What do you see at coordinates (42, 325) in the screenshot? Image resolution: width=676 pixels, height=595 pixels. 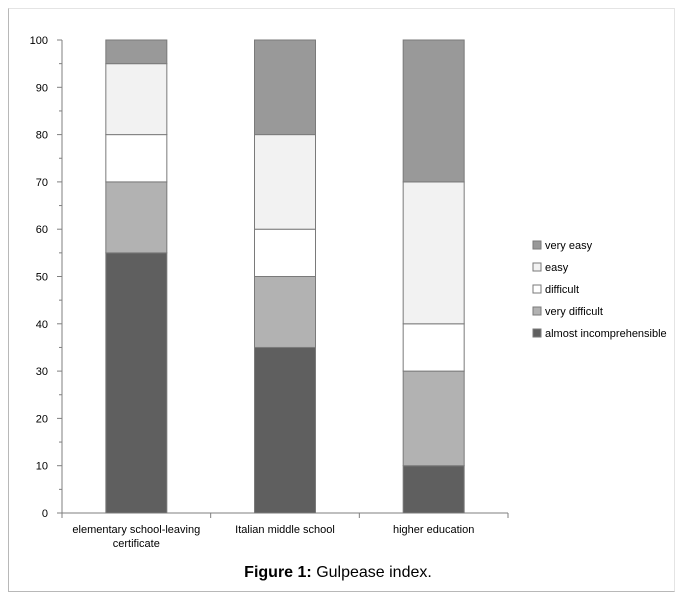 I see `y-tick-label: 40` at bounding box center [42, 325].